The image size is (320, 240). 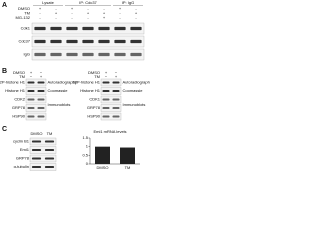 I want to click on method-label: Immunoblots, so click(x=134, y=104).